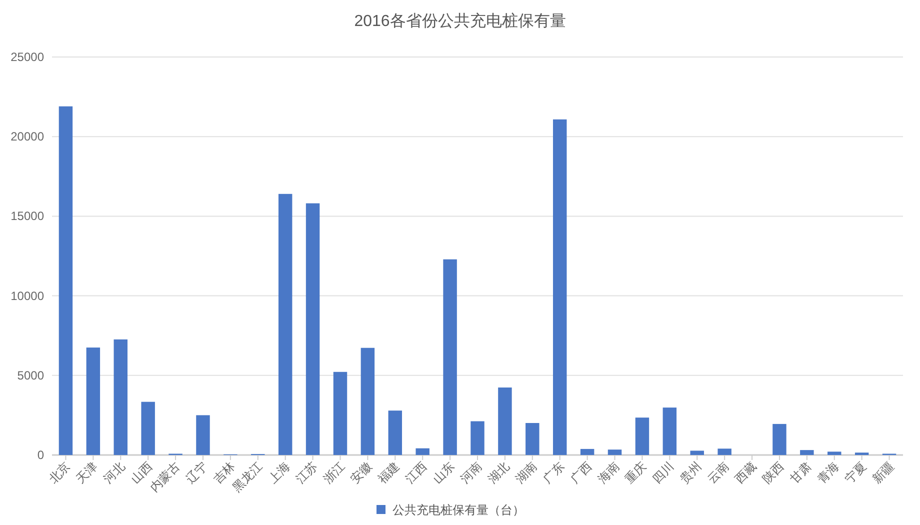 This screenshot has width=920, height=525. What do you see at coordinates (746, 472) in the screenshot?
I see `x-tick-label: 西藏` at bounding box center [746, 472].